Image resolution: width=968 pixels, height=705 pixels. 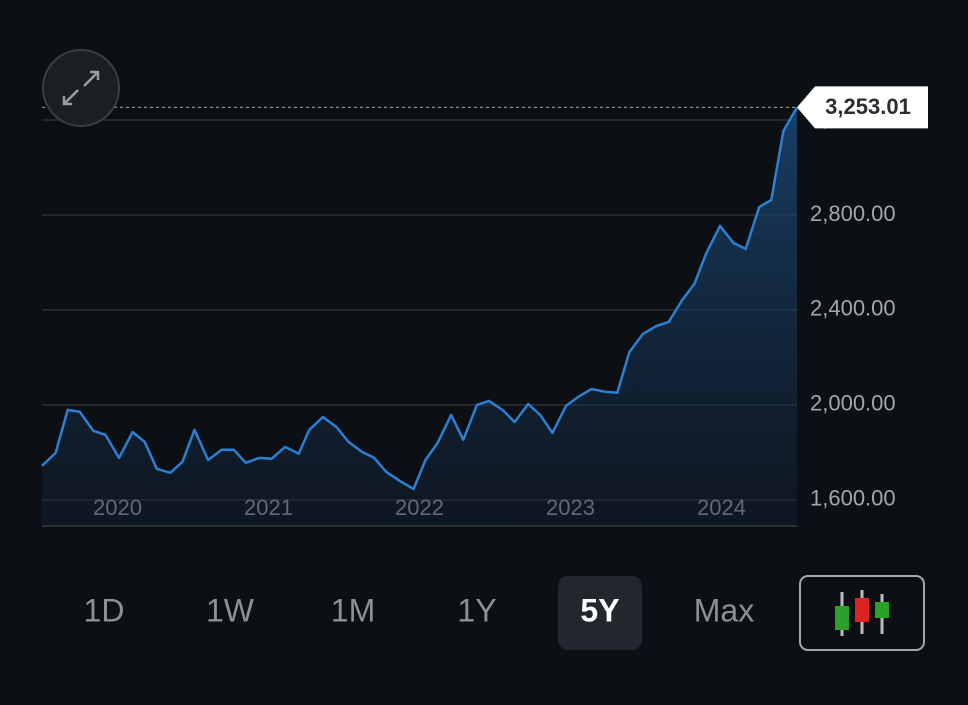 What do you see at coordinates (230, 610) in the screenshot?
I see `range-button: 1W` at bounding box center [230, 610].